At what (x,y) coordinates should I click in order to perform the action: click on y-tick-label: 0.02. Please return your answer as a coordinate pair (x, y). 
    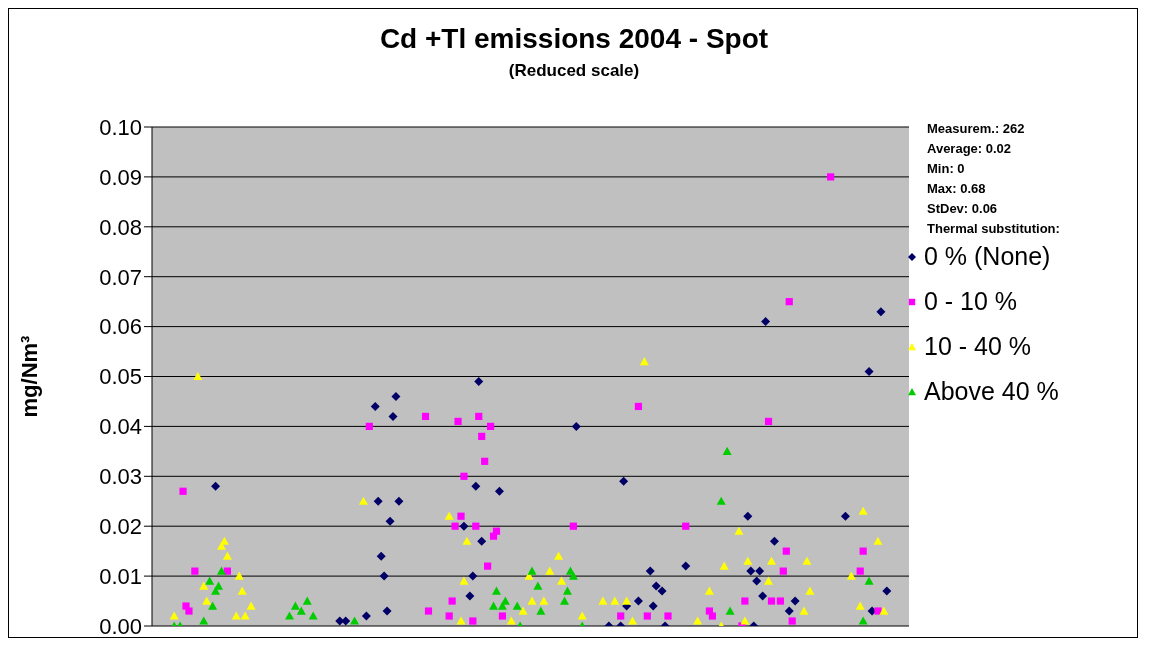
    Looking at the image, I should click on (120, 527).